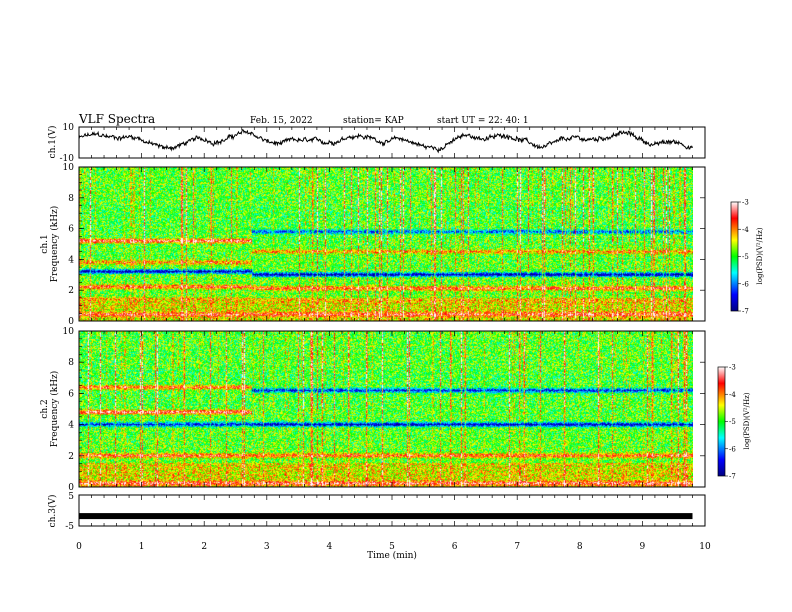  What do you see at coordinates (386, 516) in the screenshot?
I see `waveform-ch3-line` at bounding box center [386, 516].